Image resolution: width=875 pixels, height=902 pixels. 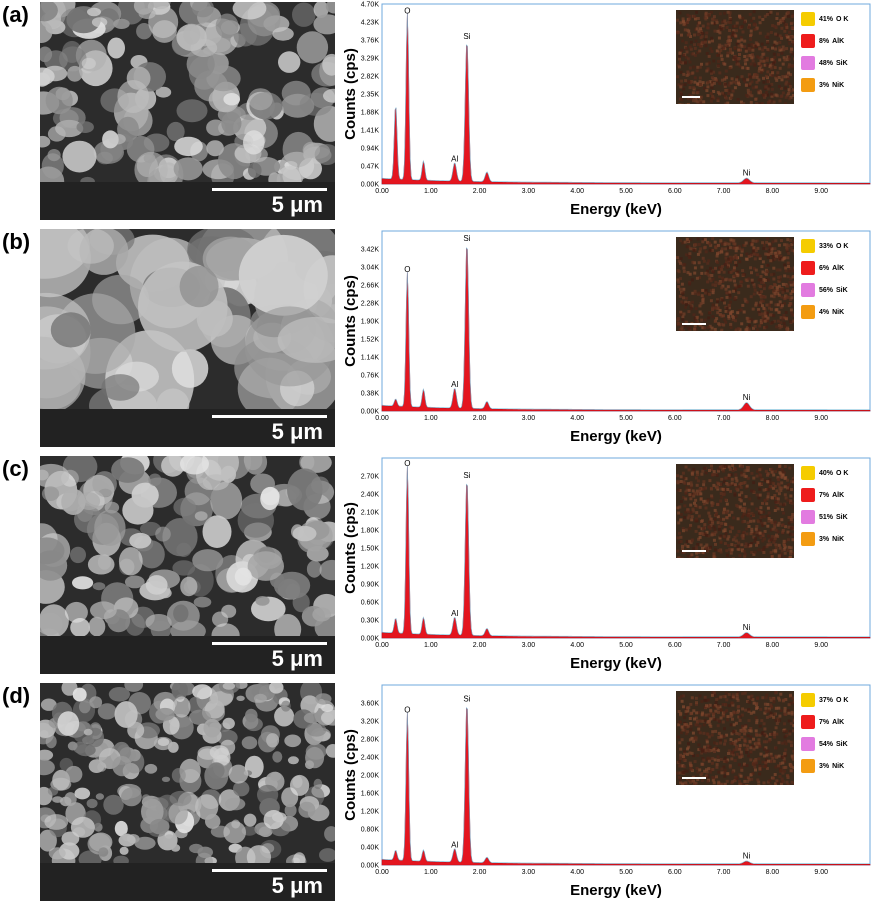 What do you see at coordinates (735, 57) in the screenshot?
I see `elemental-map` at bounding box center [735, 57].